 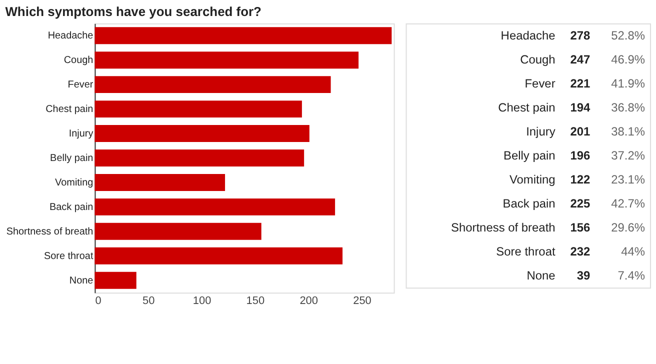 What do you see at coordinates (72, 158) in the screenshot?
I see `y-tick-label: Belly pain` at bounding box center [72, 158].